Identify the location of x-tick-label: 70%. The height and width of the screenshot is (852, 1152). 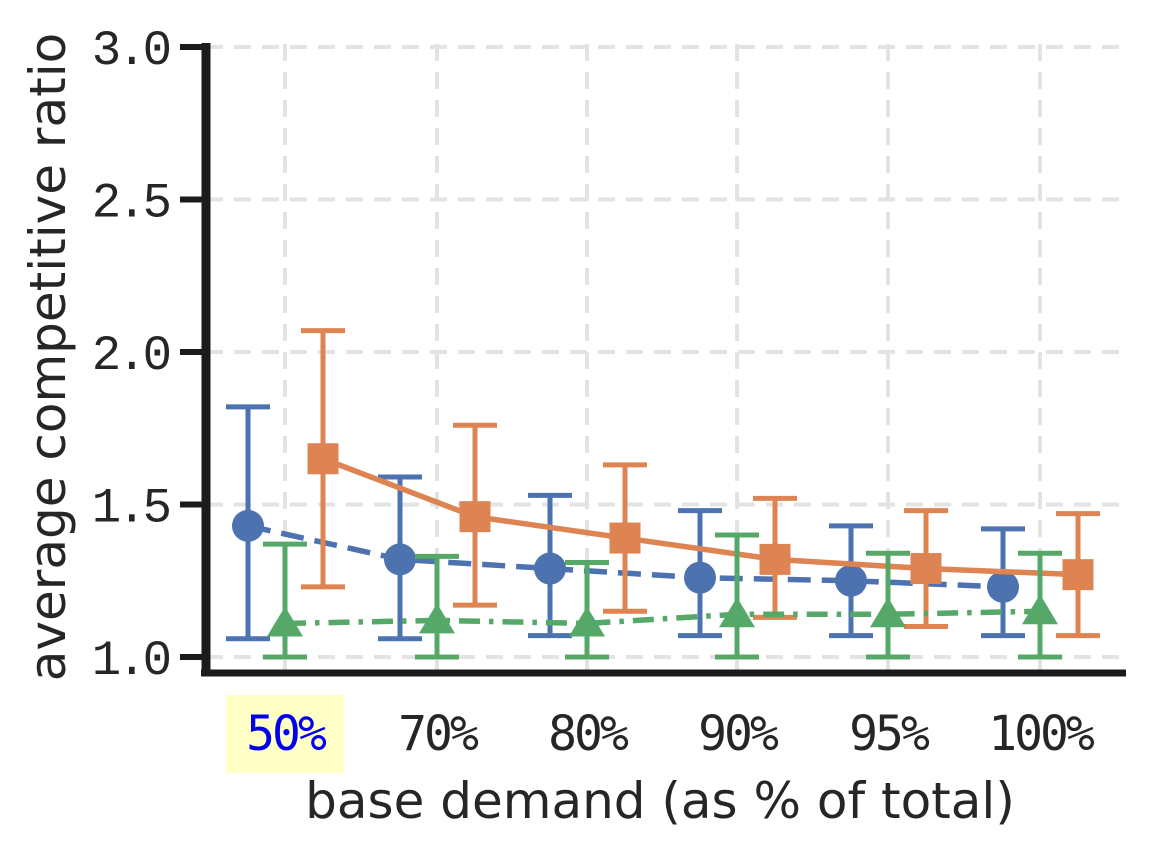
(438, 734).